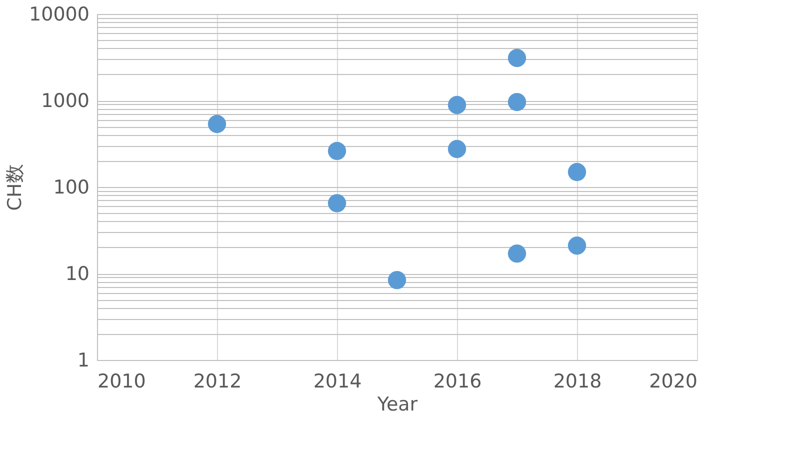 This screenshot has width=788, height=460. What do you see at coordinates (217, 381) in the screenshot?
I see `x-tick-label: 2012` at bounding box center [217, 381].